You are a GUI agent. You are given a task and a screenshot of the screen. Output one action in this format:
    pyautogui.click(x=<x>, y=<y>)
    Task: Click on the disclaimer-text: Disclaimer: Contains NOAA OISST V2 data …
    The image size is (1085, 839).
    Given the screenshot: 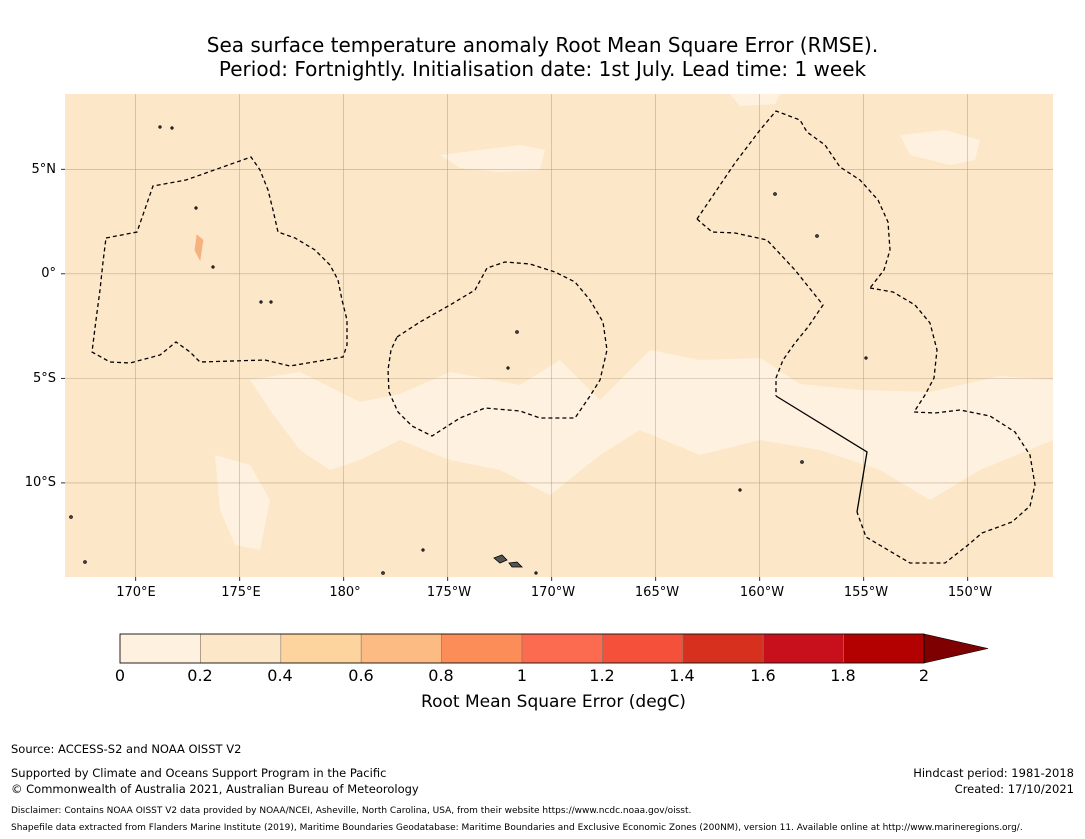 What is the action you would take?
    pyautogui.click(x=351, y=811)
    